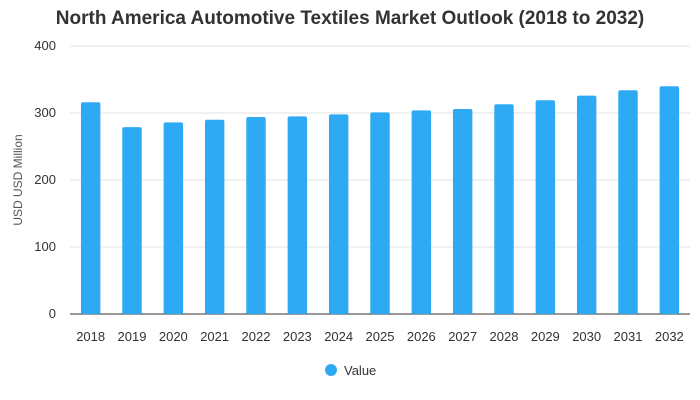  What do you see at coordinates (45, 246) in the screenshot?
I see `y-tick-label: 100` at bounding box center [45, 246].